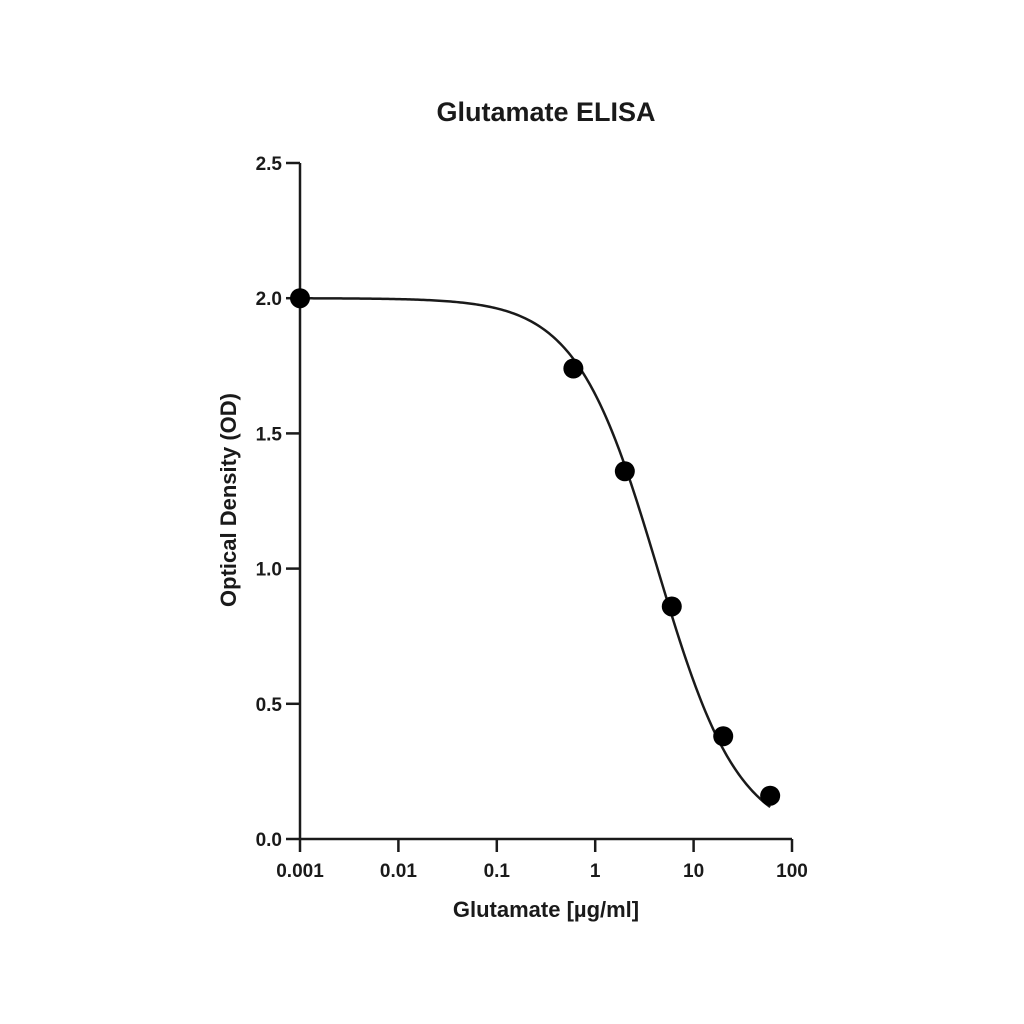 This screenshot has height=1024, width=1024. I want to click on x-tick-label: 10, so click(693, 871).